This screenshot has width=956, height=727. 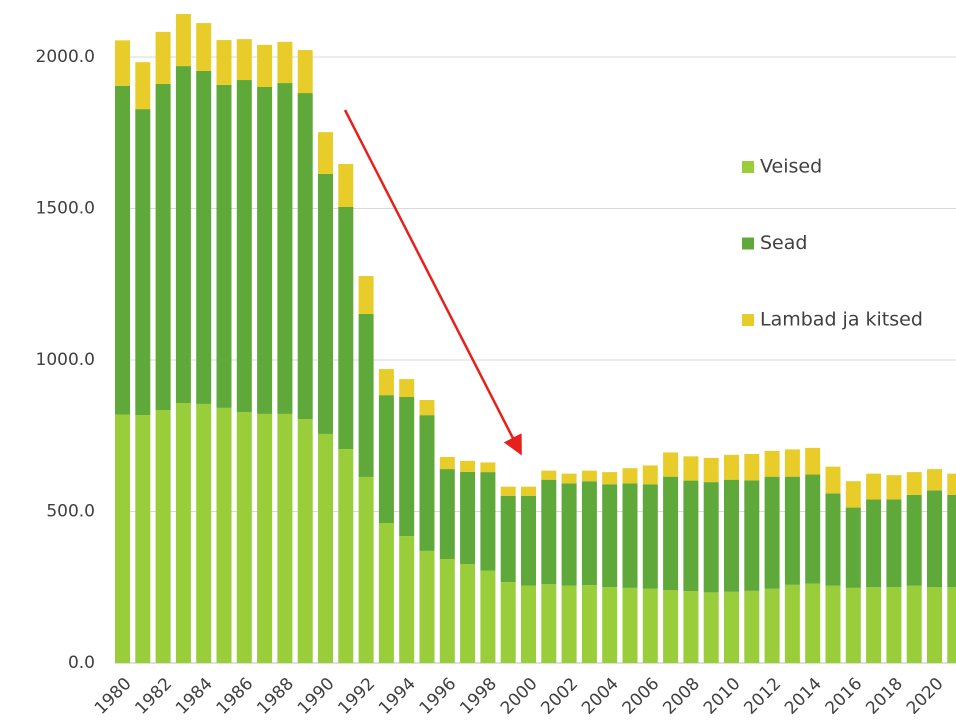 I want to click on x-tick-label: 1984, so click(x=194, y=696).